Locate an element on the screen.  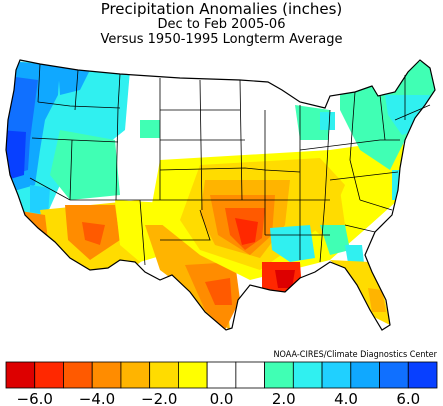
legend-tick-label: −4.0 is located at coordinates (97, 398).